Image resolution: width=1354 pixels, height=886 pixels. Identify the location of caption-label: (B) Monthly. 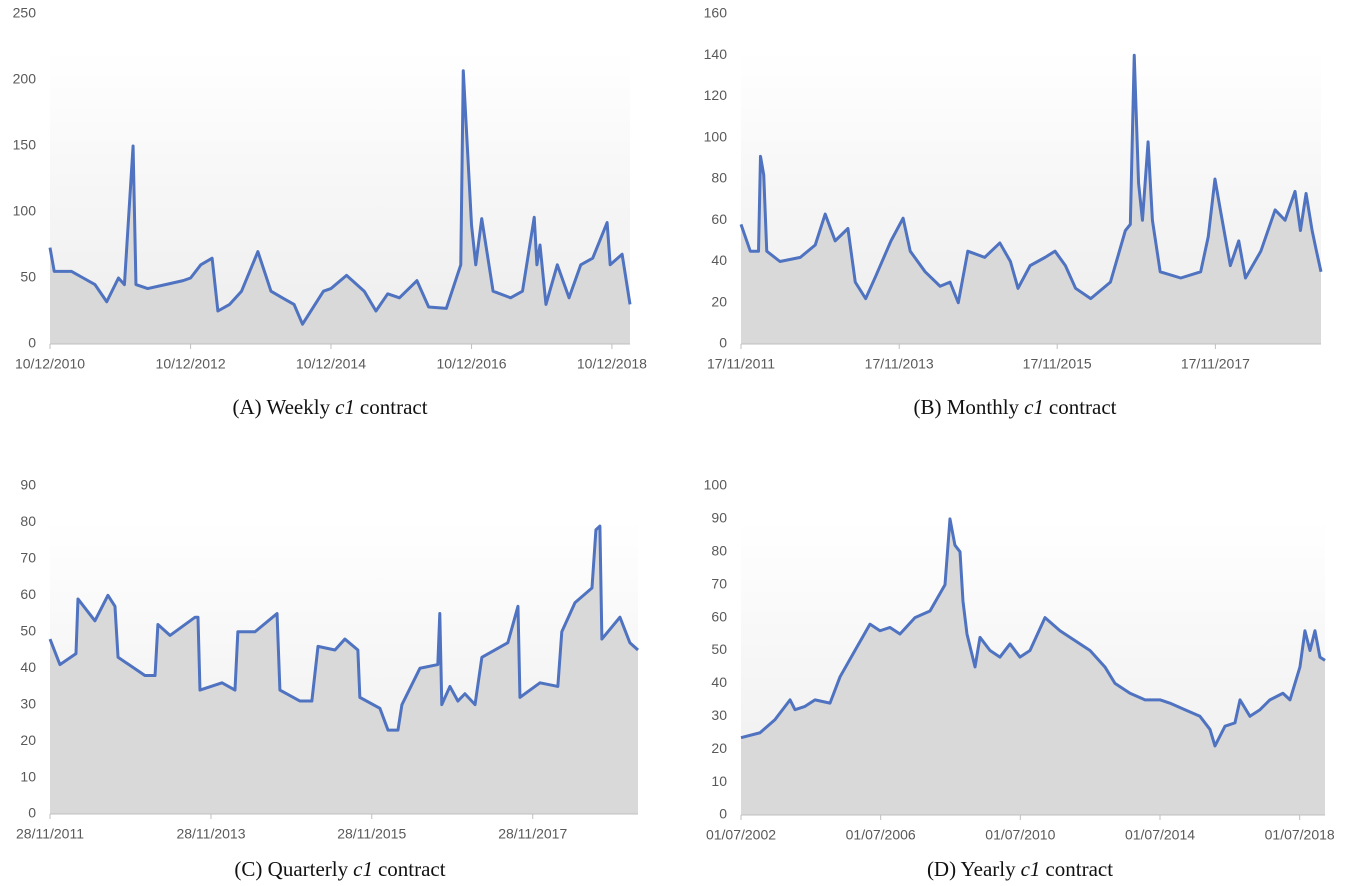
(966, 407).